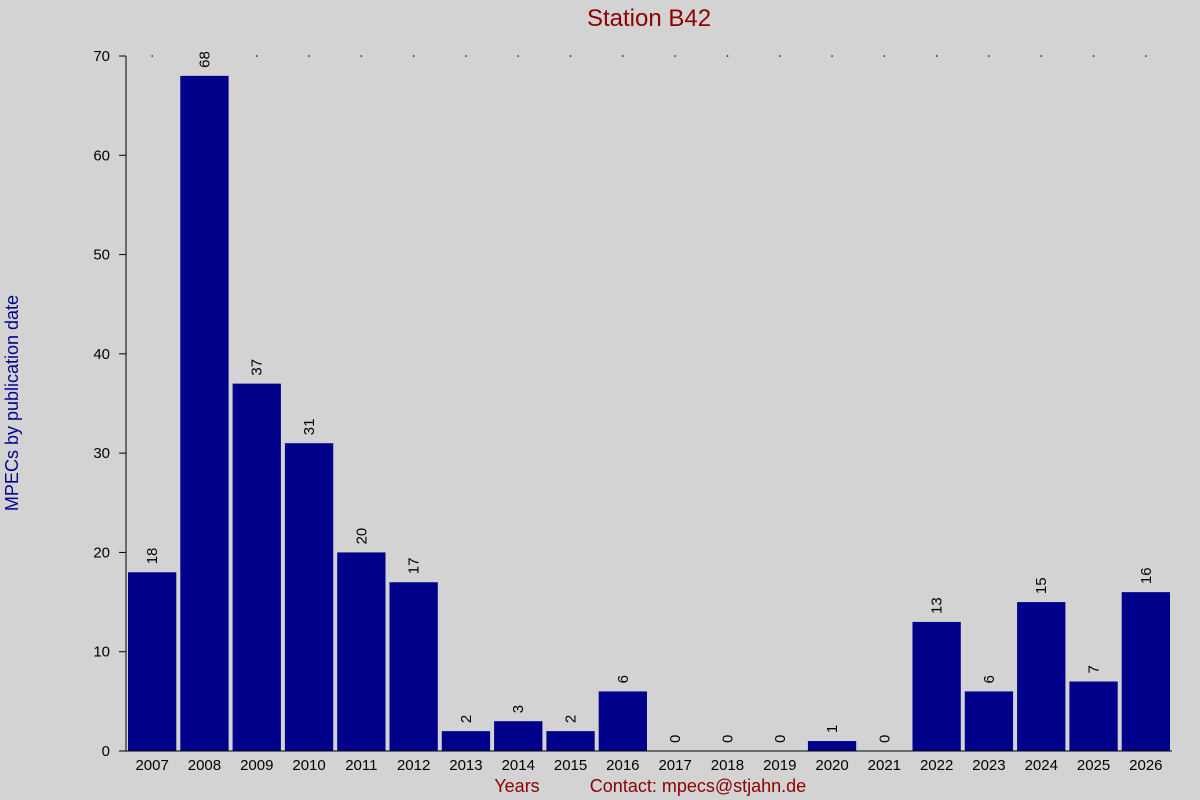  Describe the element at coordinates (152, 661) in the screenshot. I see `bar-2007` at that location.